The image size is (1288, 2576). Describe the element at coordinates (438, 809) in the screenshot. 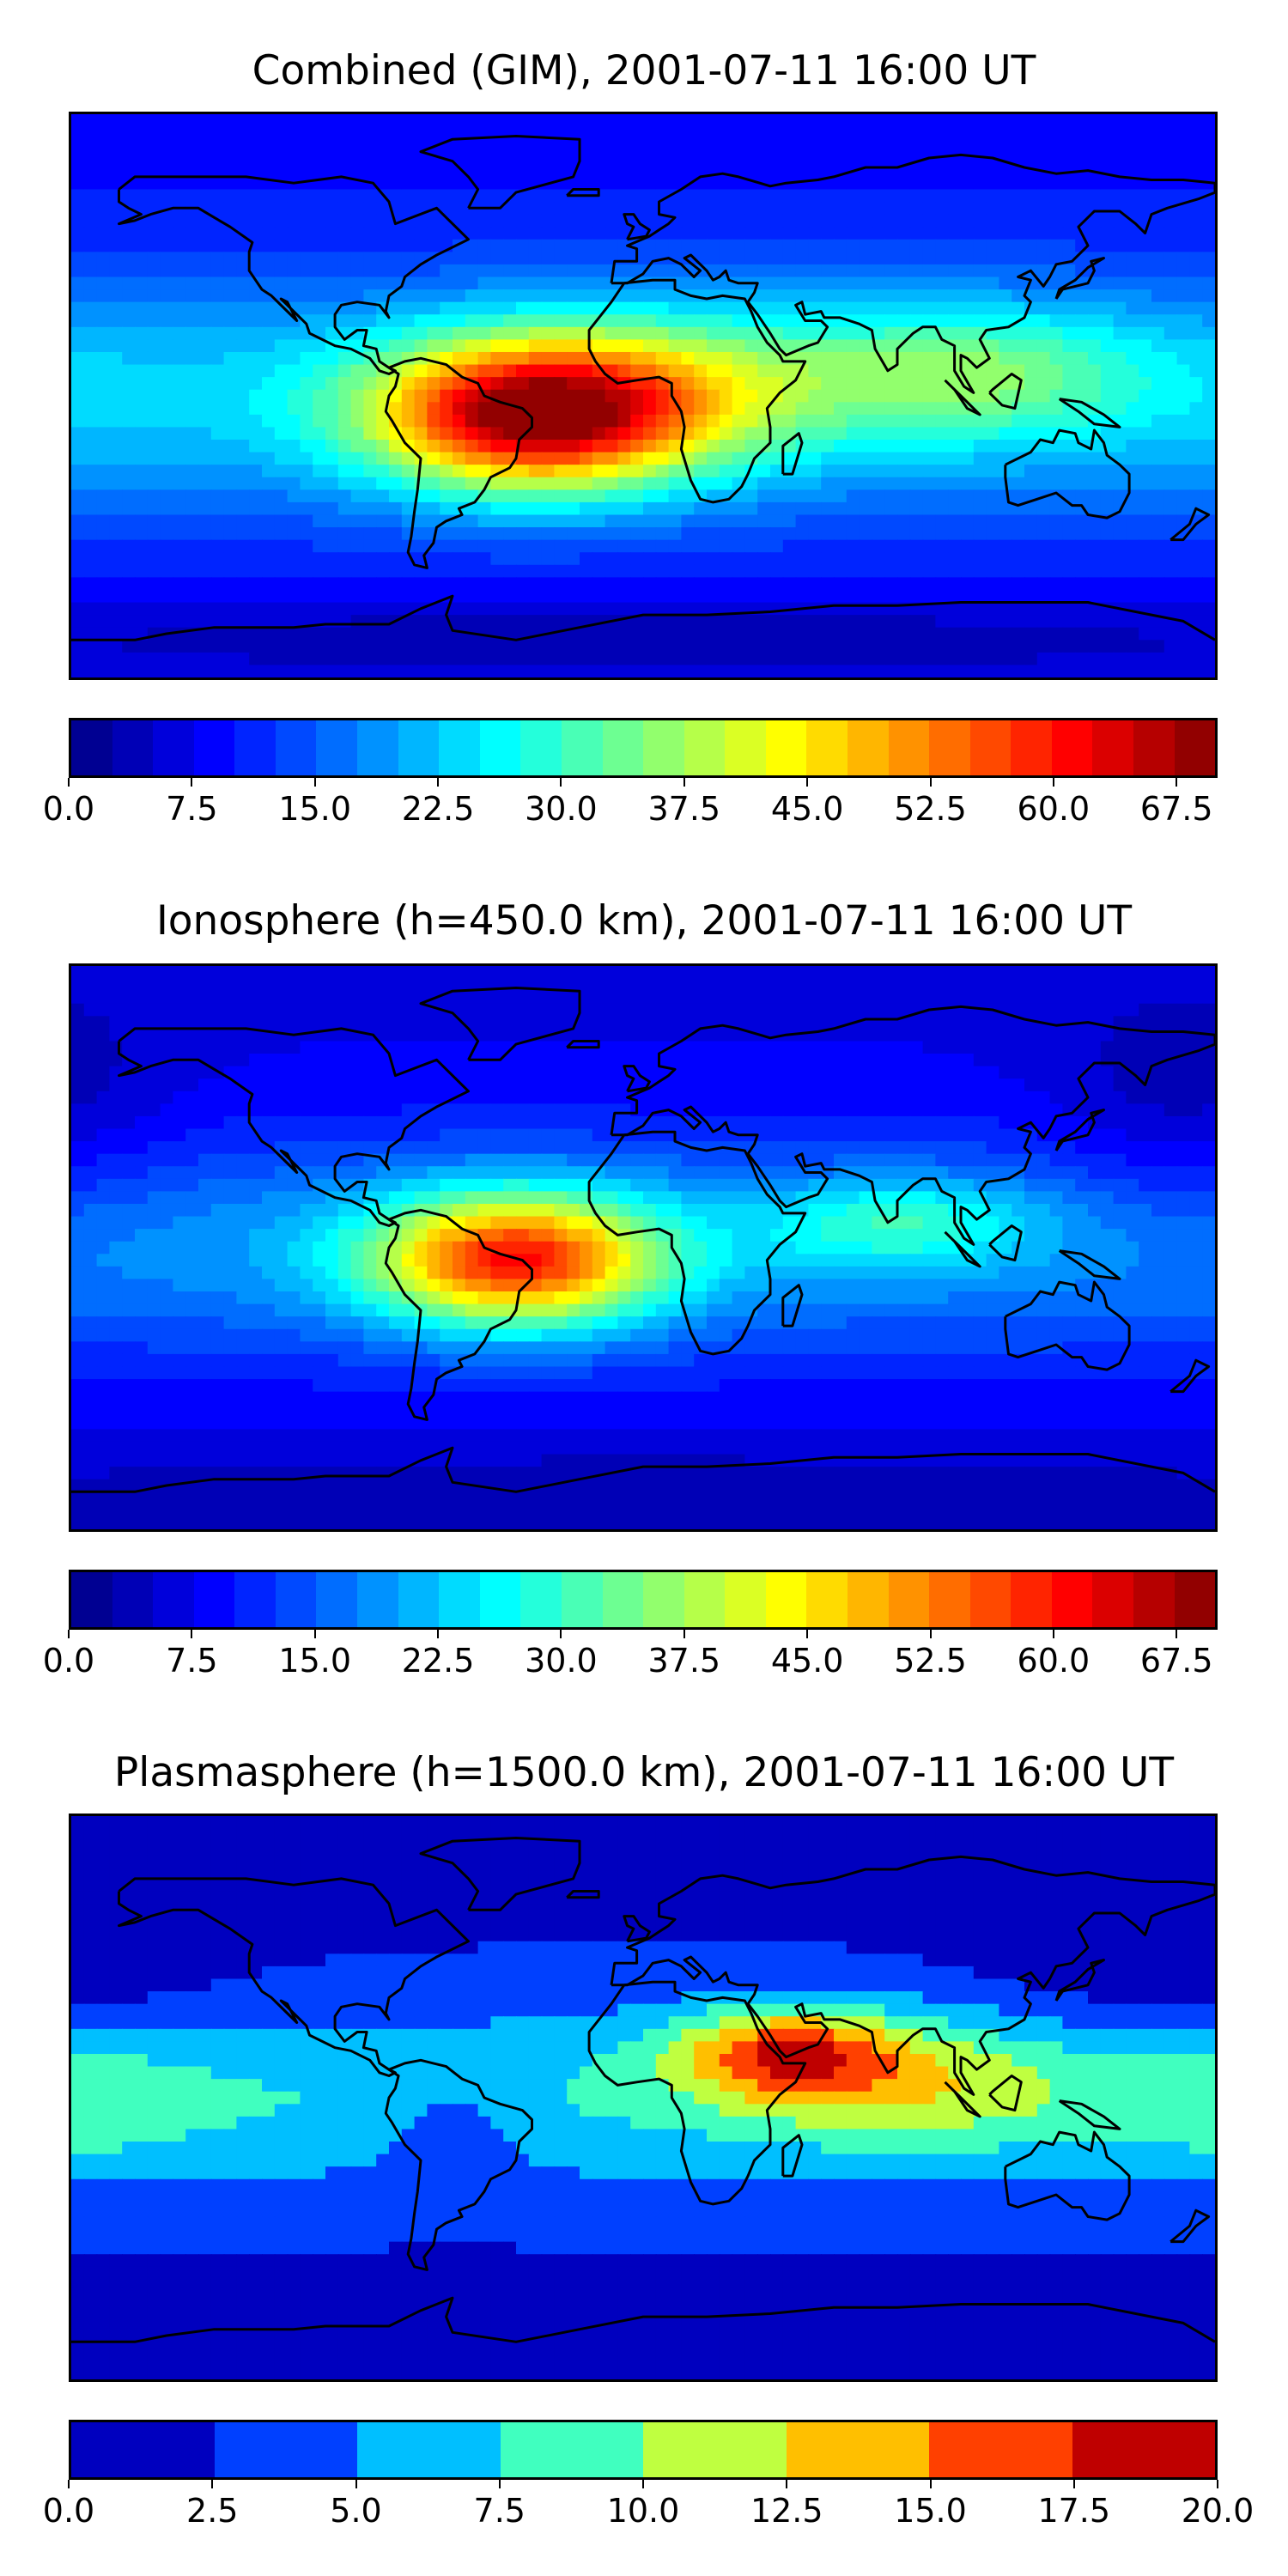

I see `colorbar-tick-label: 22.5` at that location.